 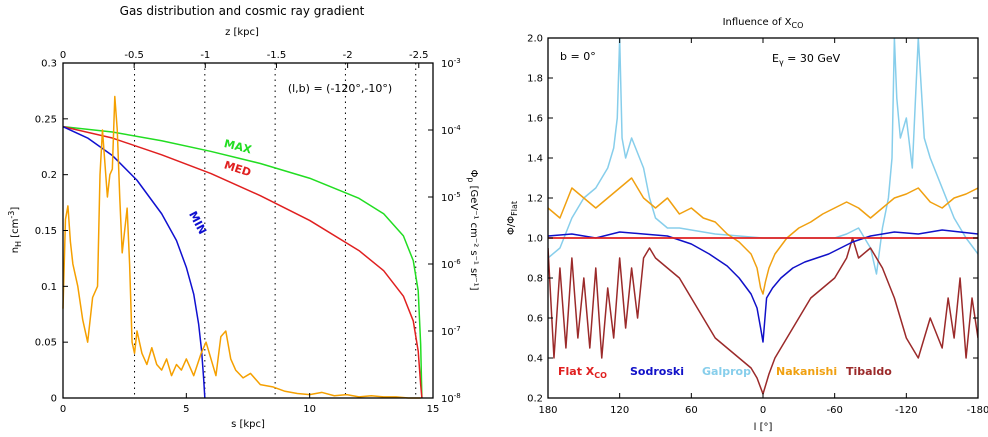 What do you see at coordinates (63, 409) in the screenshot?
I see `left-x-tick-label: 0` at bounding box center [63, 409].